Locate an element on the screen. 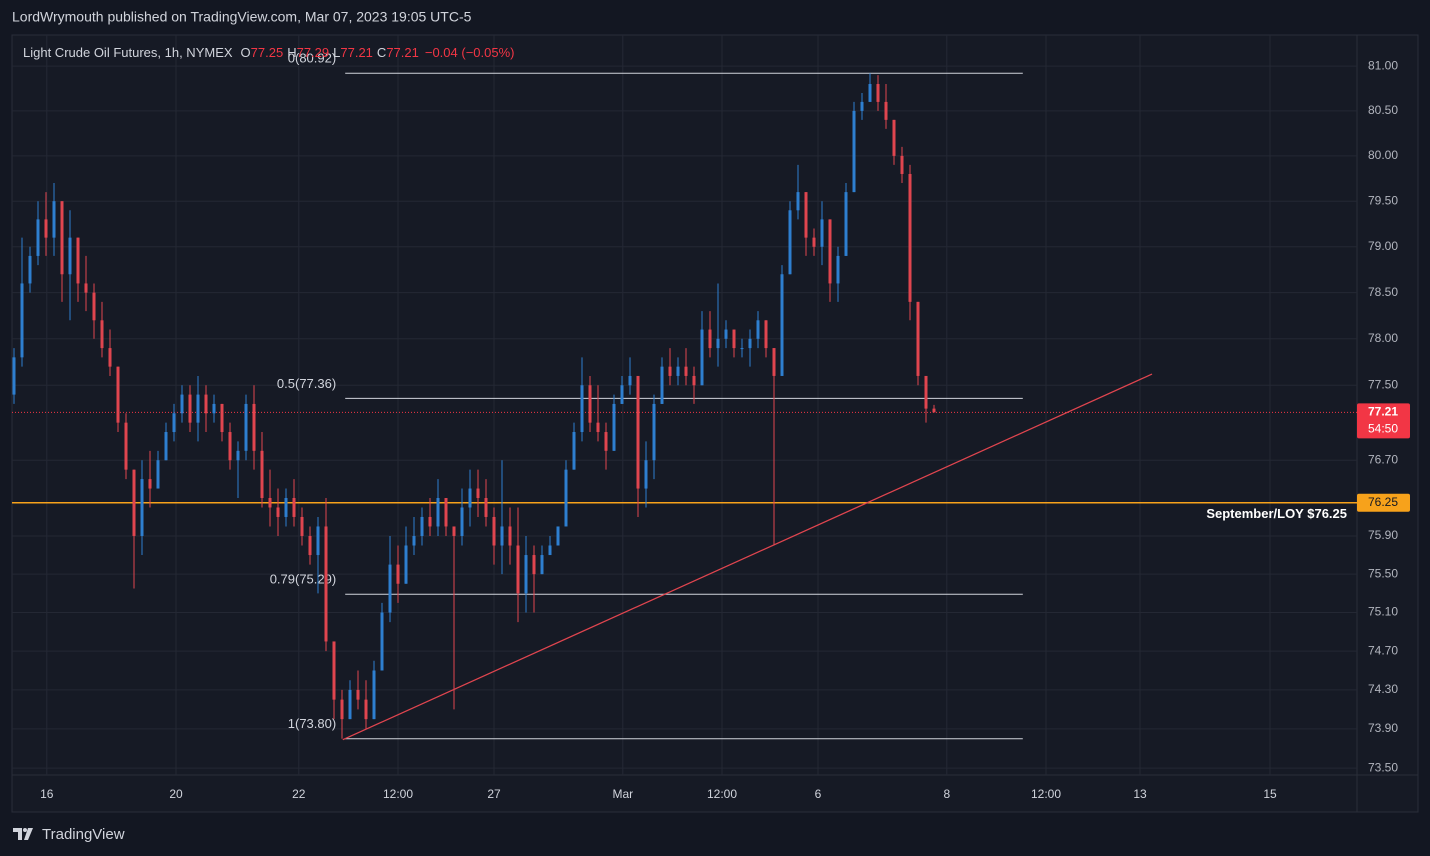 This screenshot has width=1430, height=856. x-tick-label: 8 is located at coordinates (946, 794).